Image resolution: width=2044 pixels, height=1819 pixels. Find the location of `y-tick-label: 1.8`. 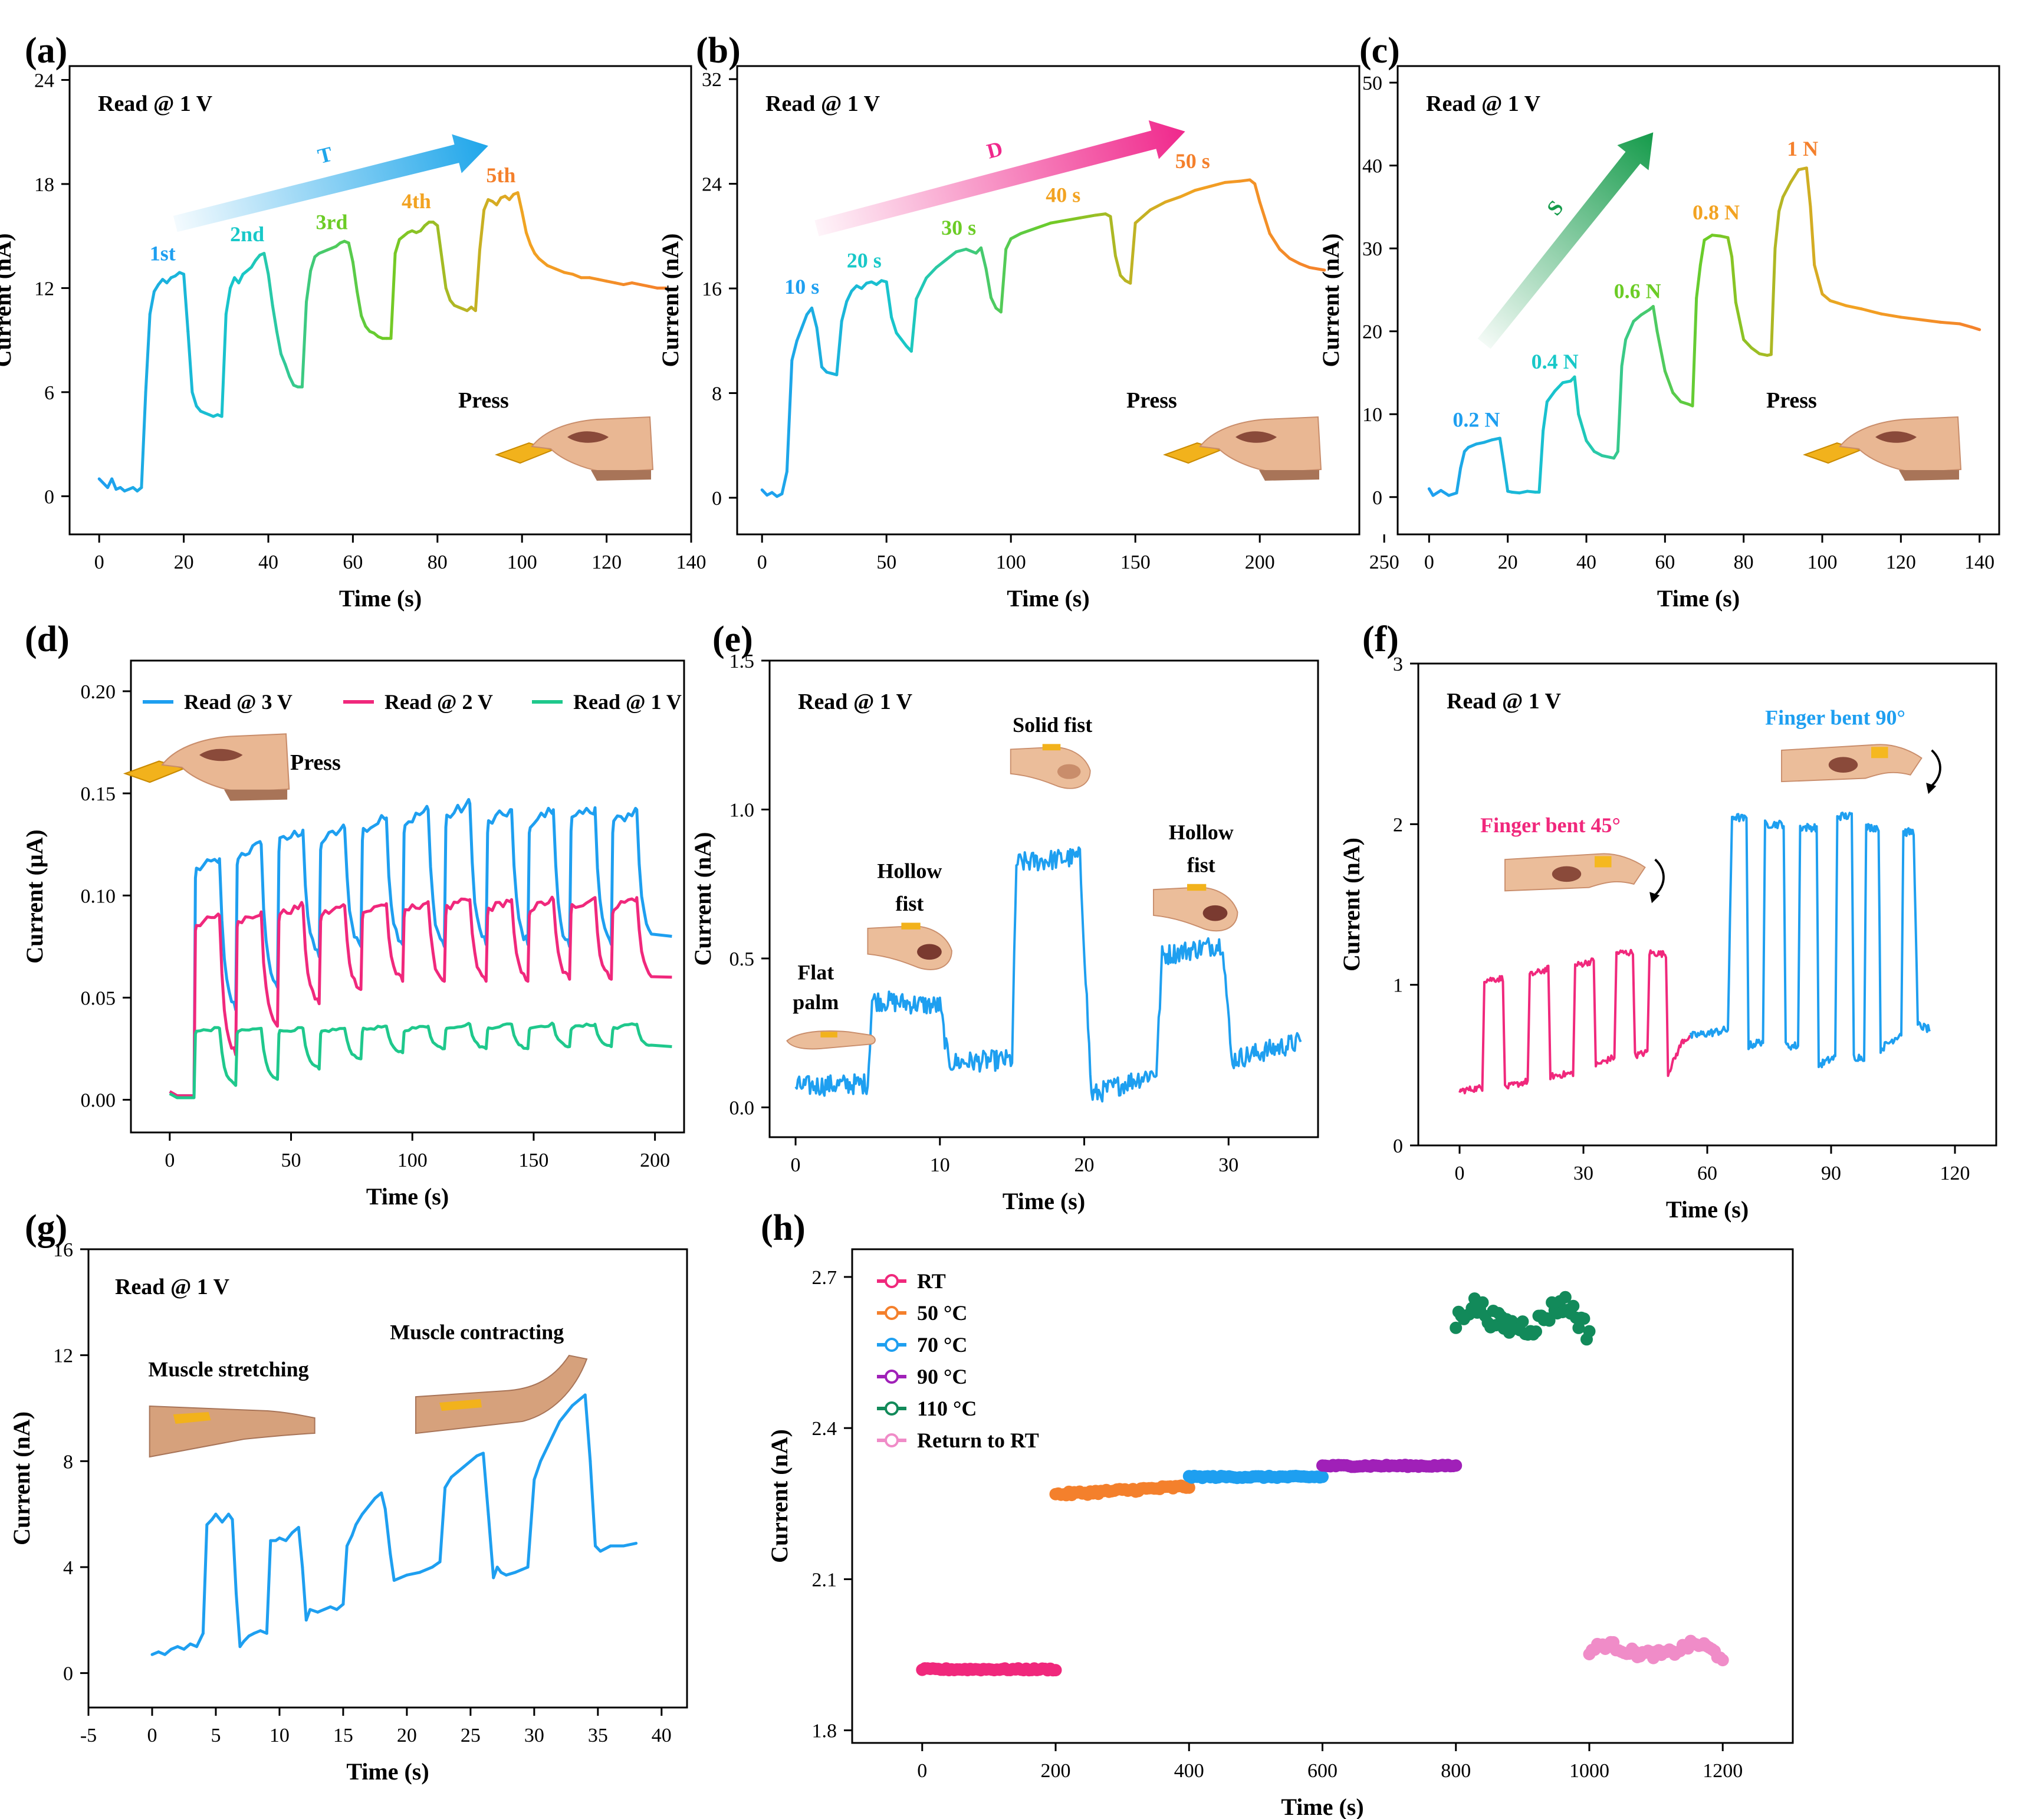

y-tick-label: 1.8 is located at coordinates (824, 1732).